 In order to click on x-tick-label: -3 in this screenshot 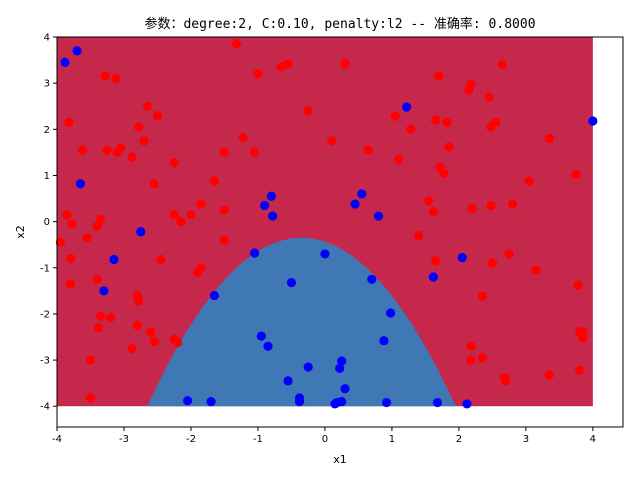, I will do `click(124, 439)`.